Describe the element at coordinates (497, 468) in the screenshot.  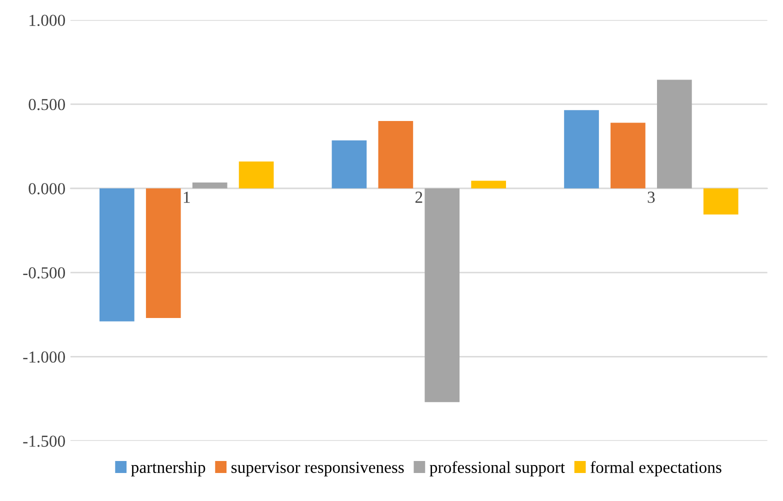
I see `legend-label: professional support` at that location.